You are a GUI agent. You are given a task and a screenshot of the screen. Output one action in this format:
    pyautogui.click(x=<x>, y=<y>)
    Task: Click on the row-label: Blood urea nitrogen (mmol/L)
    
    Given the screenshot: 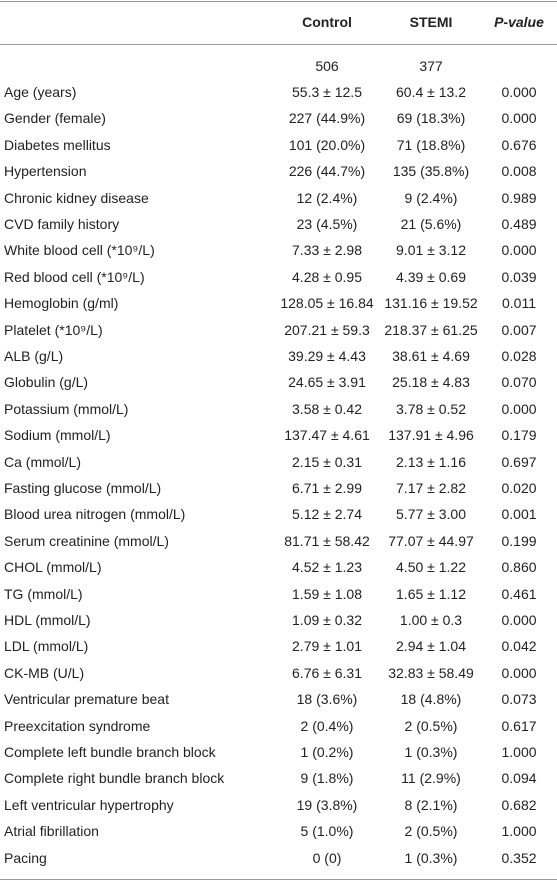 What is the action you would take?
    pyautogui.click(x=95, y=514)
    